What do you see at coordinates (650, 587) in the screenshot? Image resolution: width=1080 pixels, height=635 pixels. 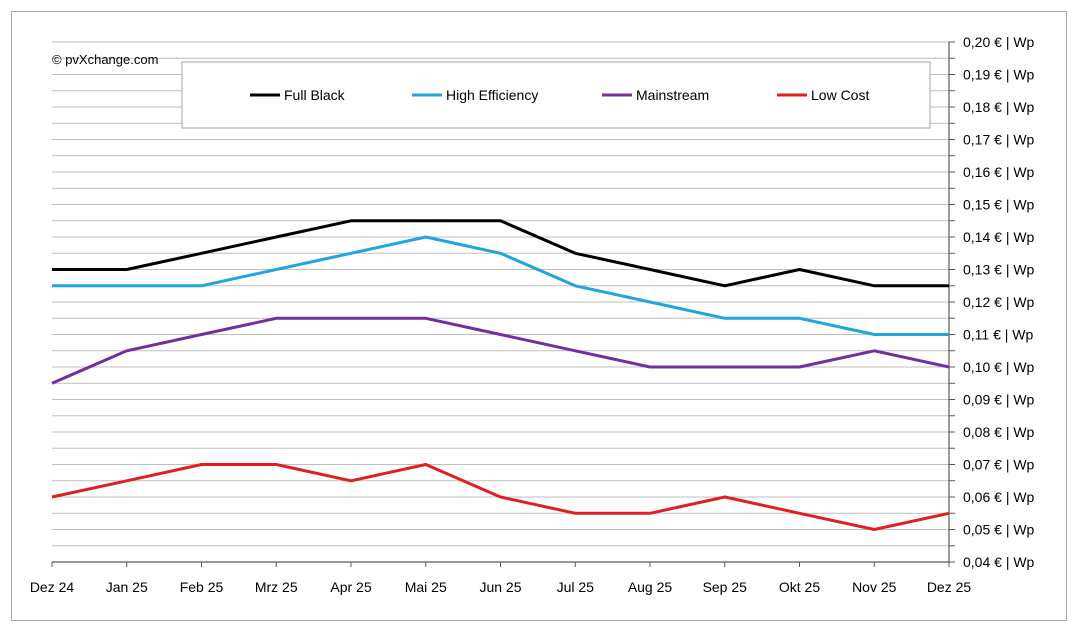 I see `x-tick-label: Aug 25` at bounding box center [650, 587].